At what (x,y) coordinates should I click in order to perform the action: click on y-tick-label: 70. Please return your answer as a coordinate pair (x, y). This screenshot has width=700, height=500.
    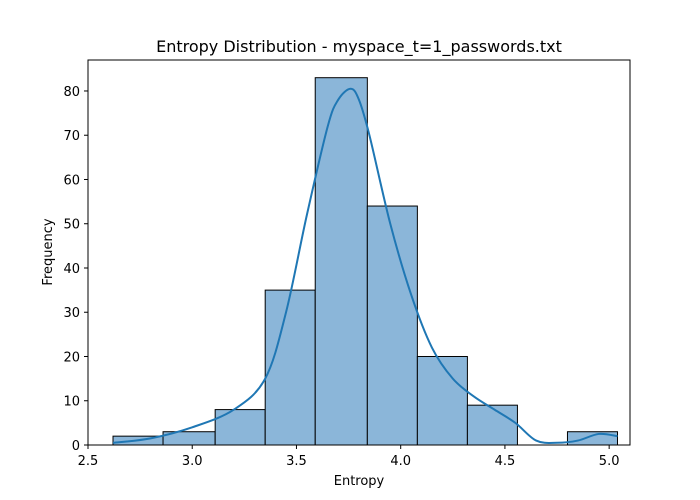
    Looking at the image, I should click on (71, 136).